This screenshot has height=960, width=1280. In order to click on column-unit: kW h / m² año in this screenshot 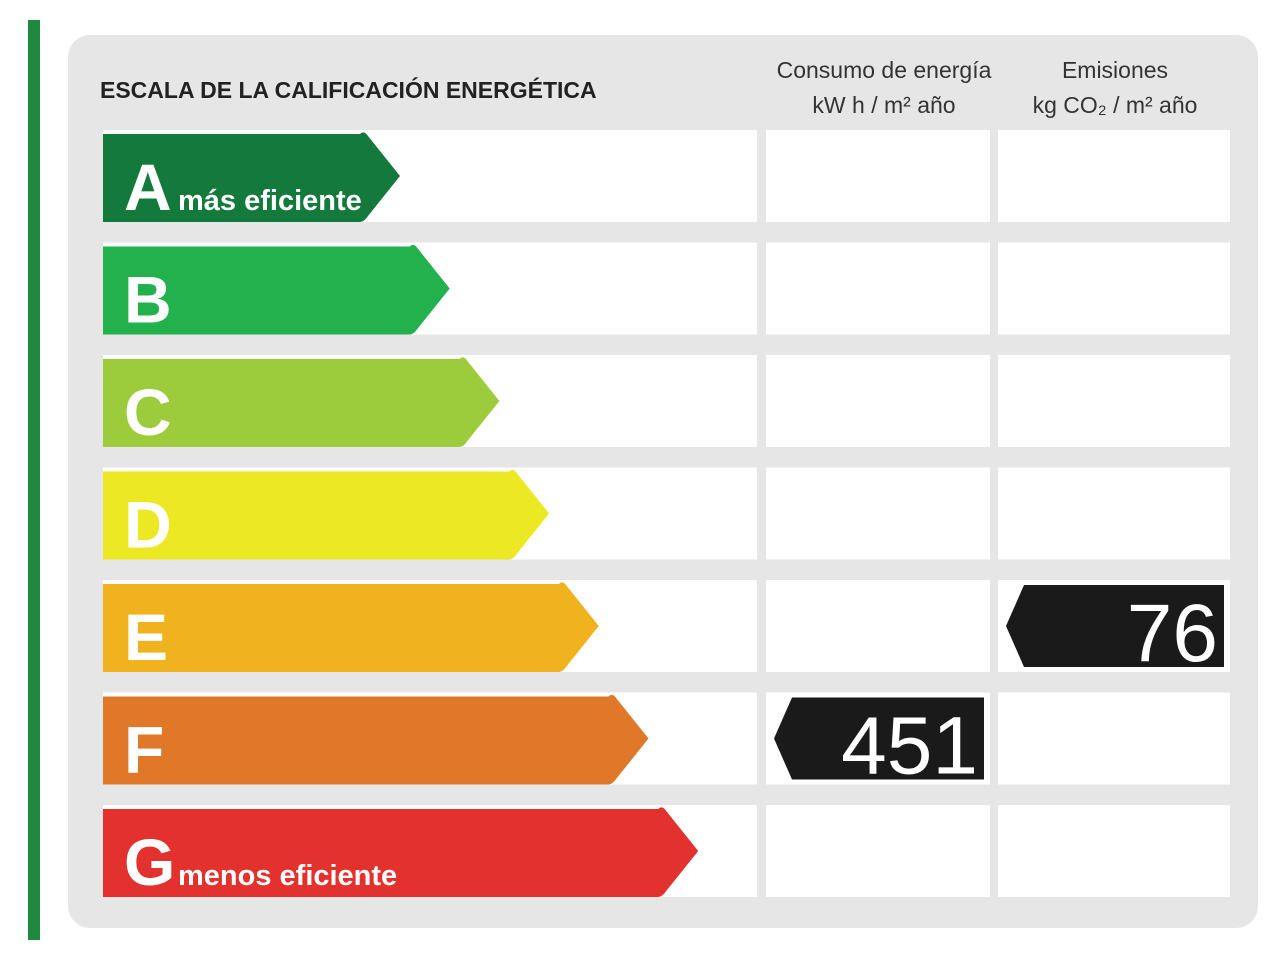, I will do `click(883, 105)`.